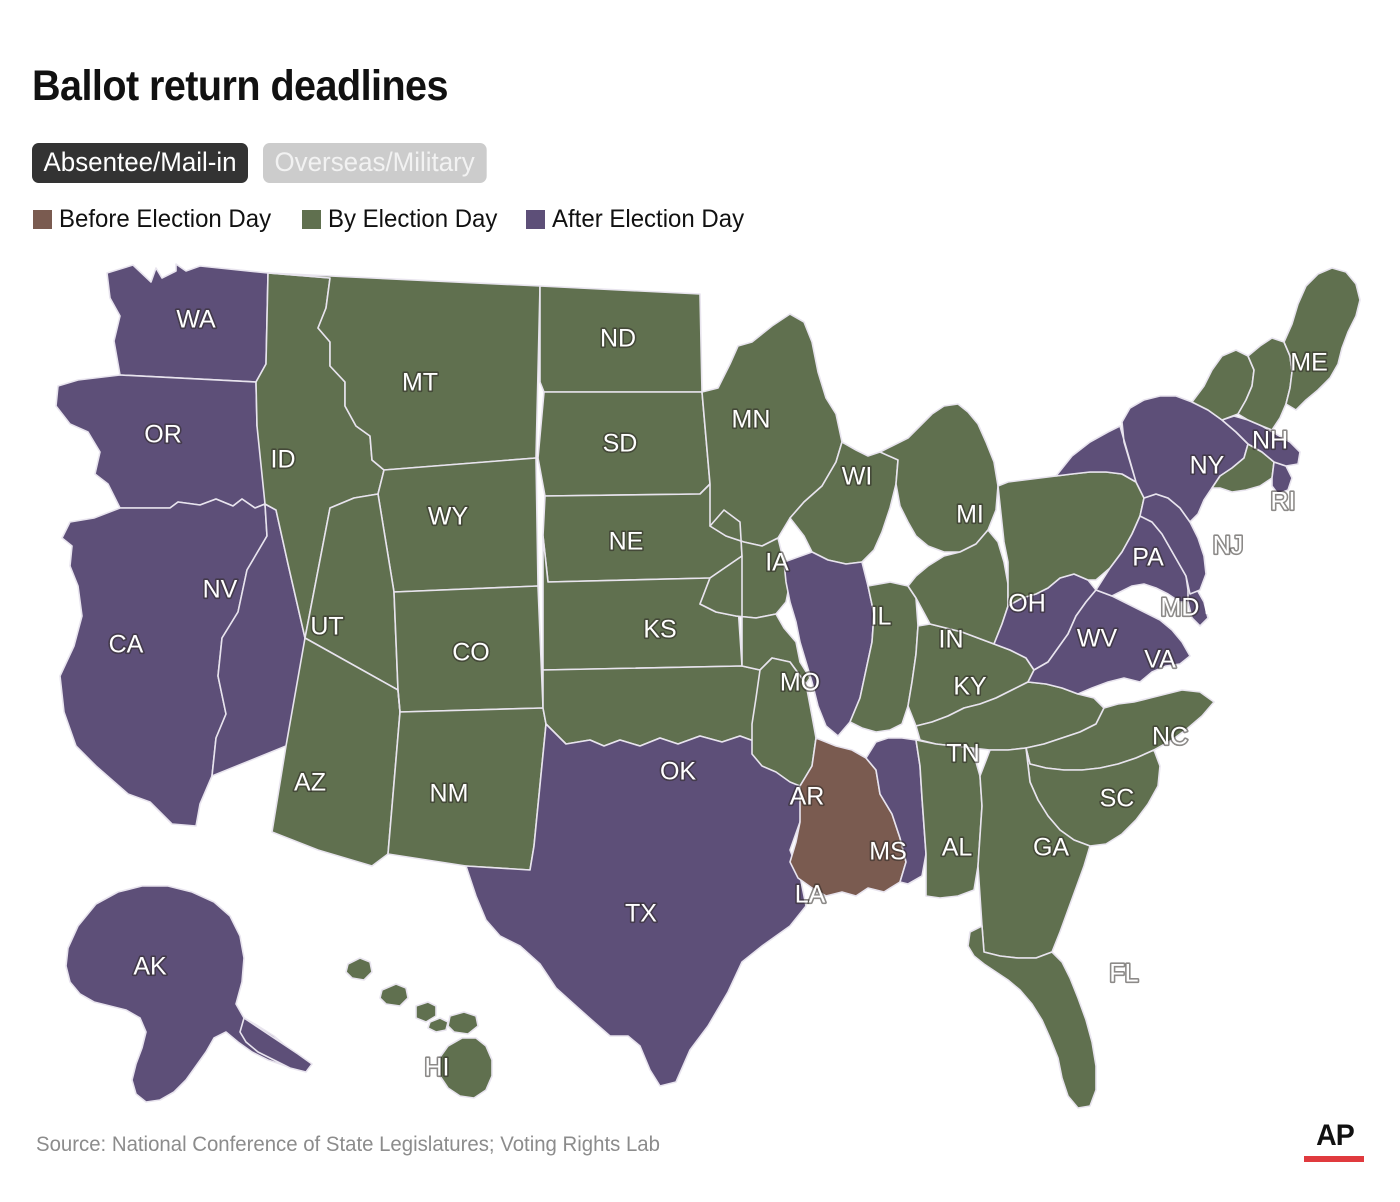 The image size is (1400, 1202). Describe the element at coordinates (448, 517) in the screenshot. I see `state-label-wy: WY` at that location.